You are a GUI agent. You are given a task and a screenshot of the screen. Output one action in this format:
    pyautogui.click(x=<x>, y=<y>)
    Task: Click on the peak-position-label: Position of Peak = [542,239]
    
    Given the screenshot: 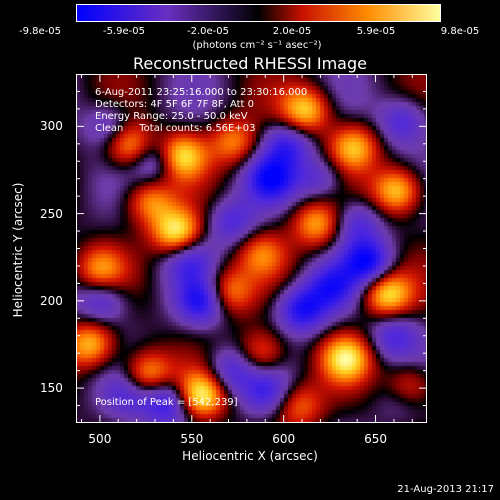 What is the action you would take?
    pyautogui.click(x=166, y=402)
    